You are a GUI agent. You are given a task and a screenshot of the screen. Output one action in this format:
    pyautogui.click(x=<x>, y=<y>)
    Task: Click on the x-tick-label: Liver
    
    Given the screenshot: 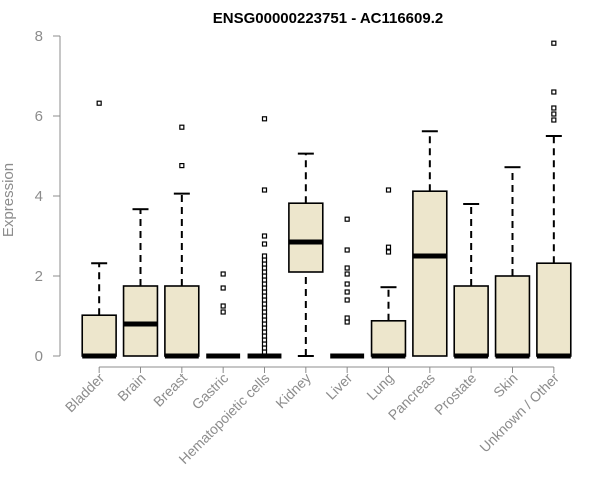 What is the action you would take?
    pyautogui.click(x=339, y=386)
    